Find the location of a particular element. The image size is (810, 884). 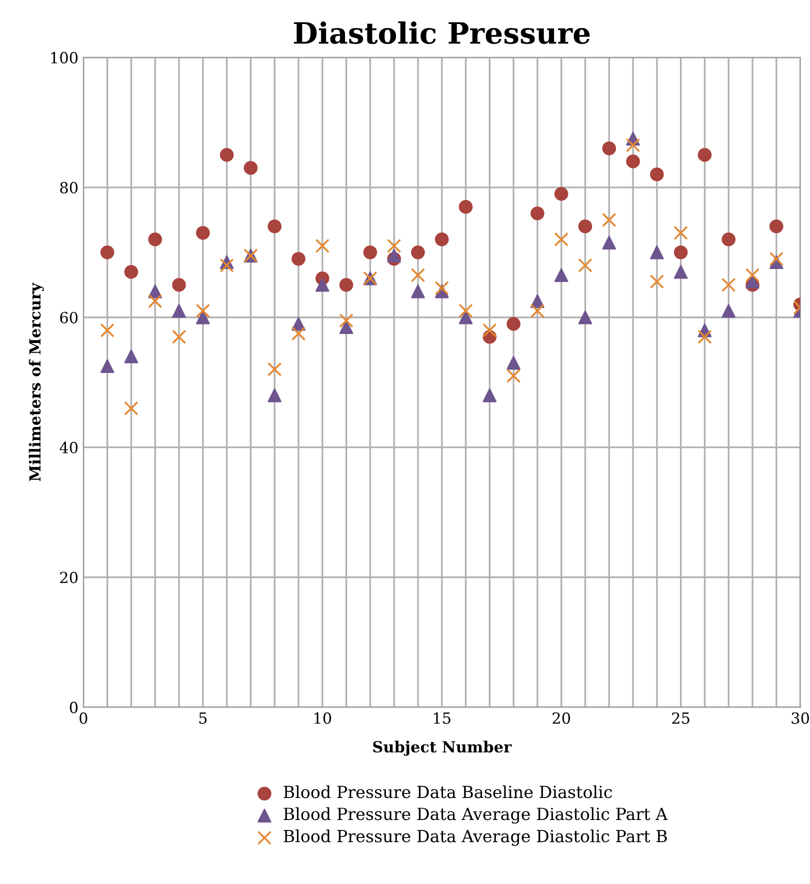

y-tick-label: 60 is located at coordinates (69, 318).